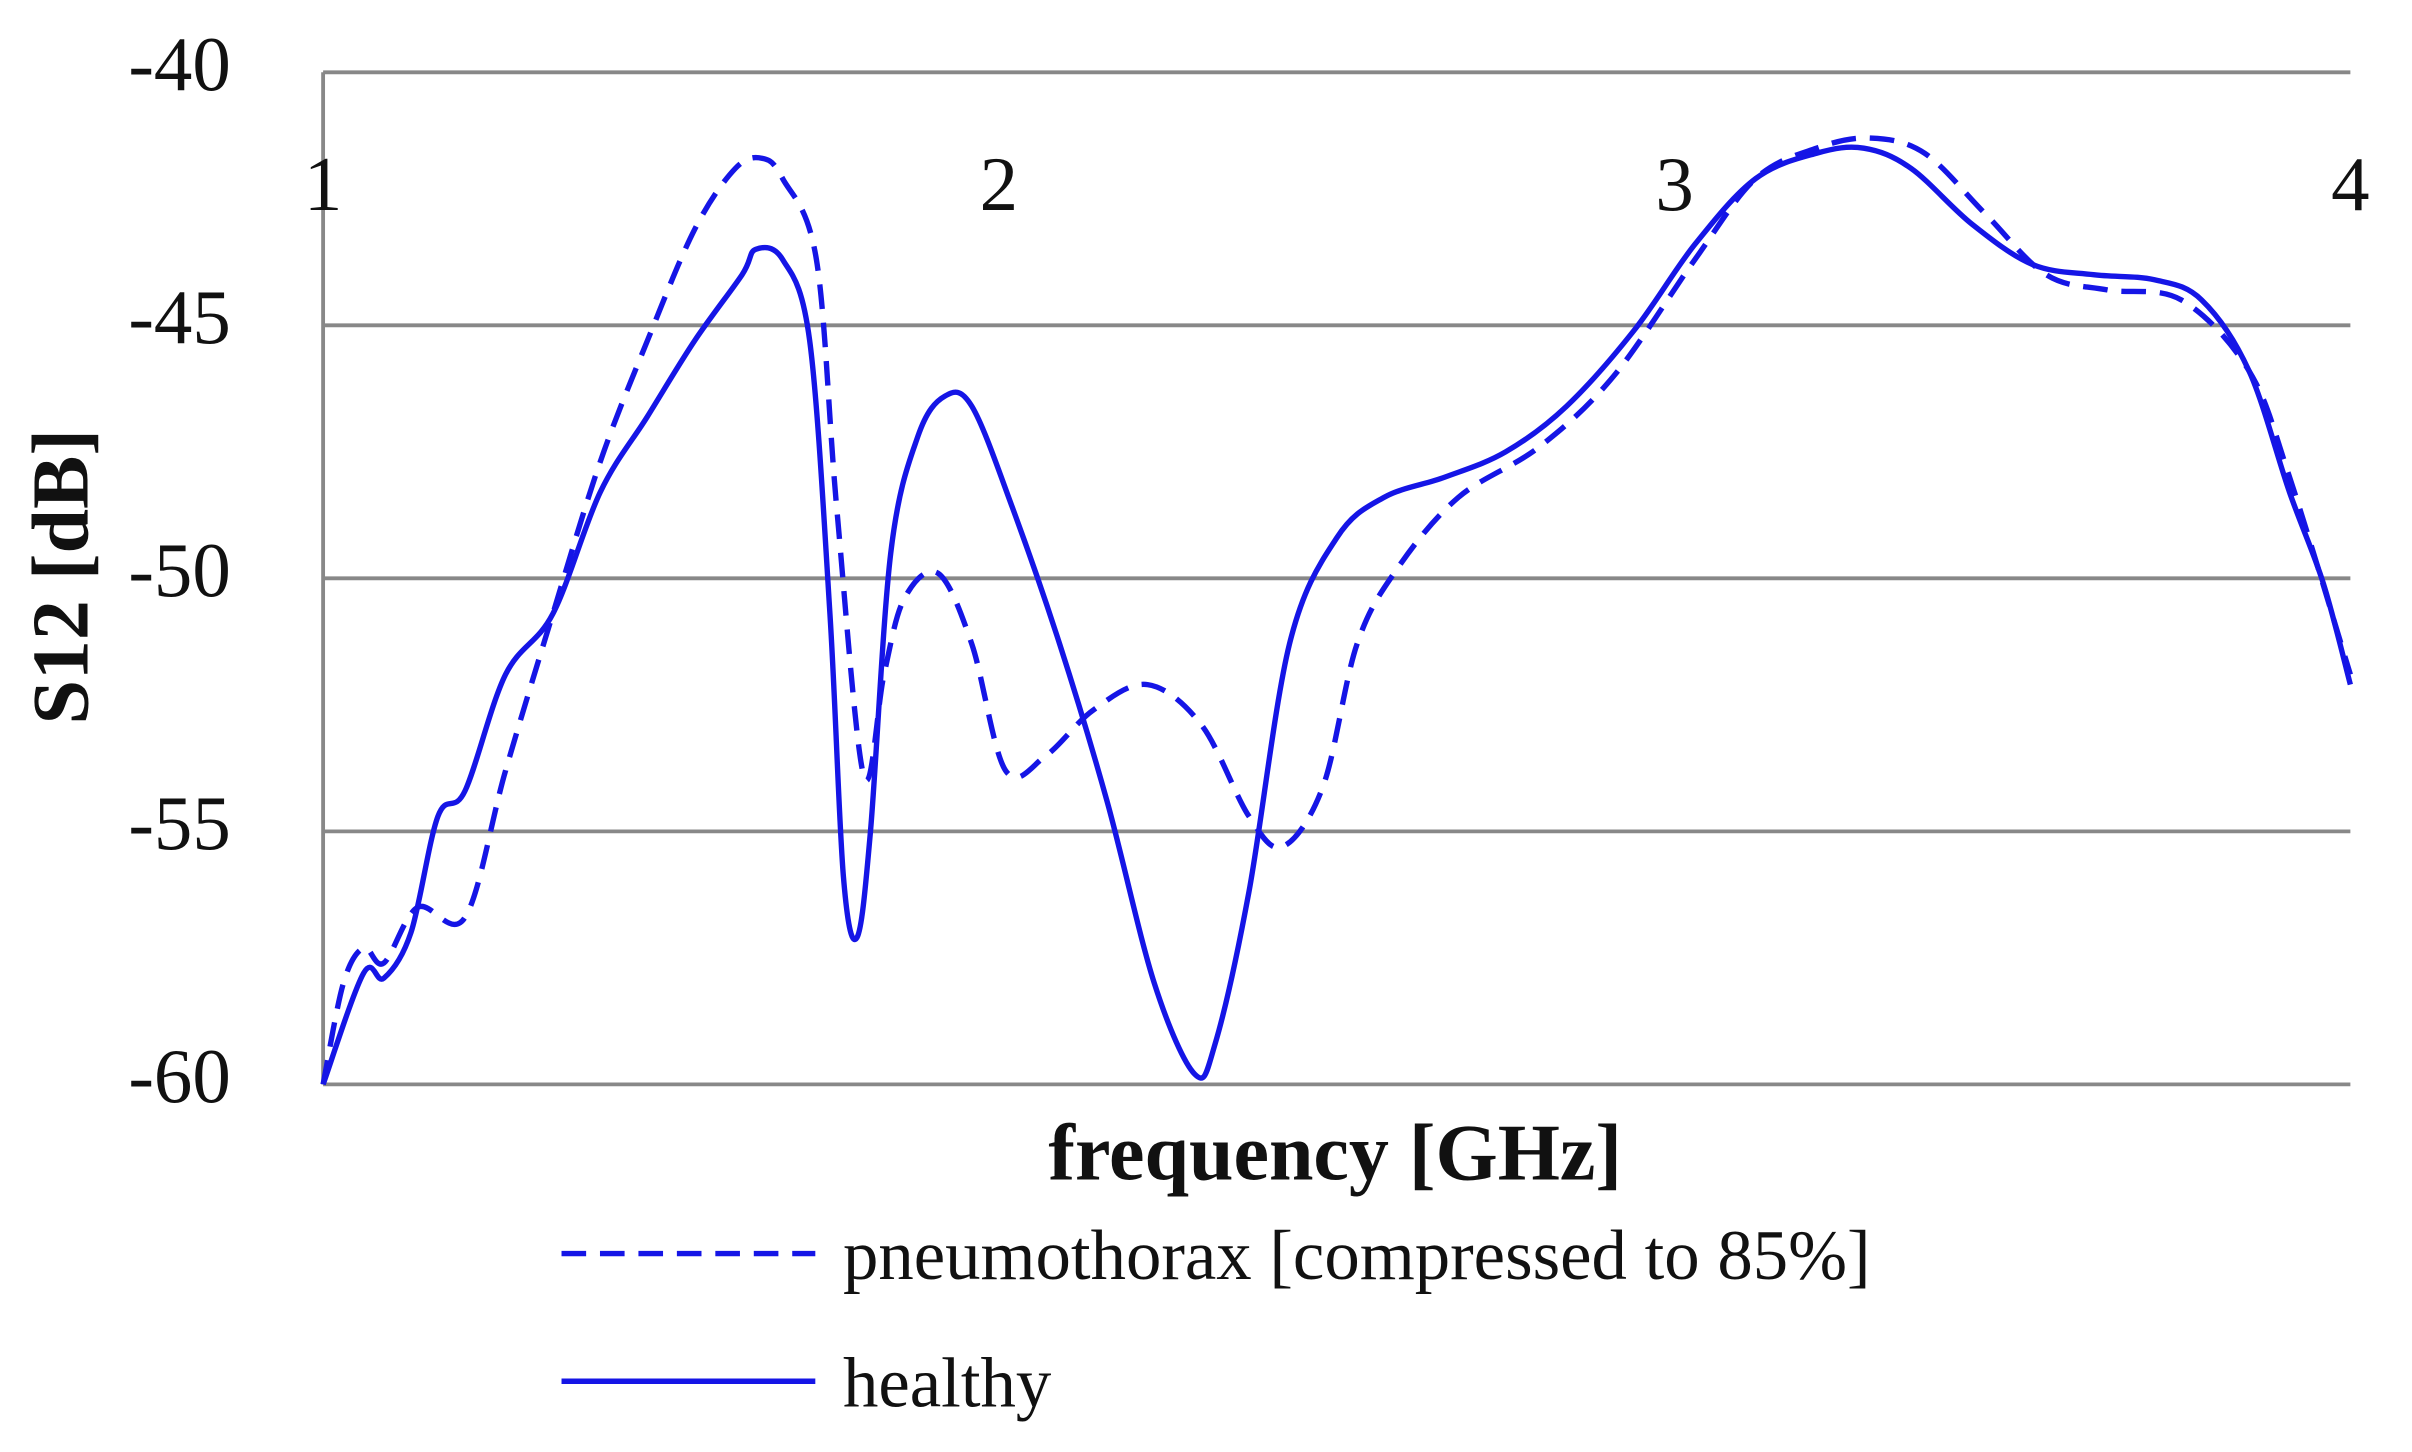 The height and width of the screenshot is (1452, 2412). I want to click on x-axis-title: frequency [GHz], so click(1335, 1154).